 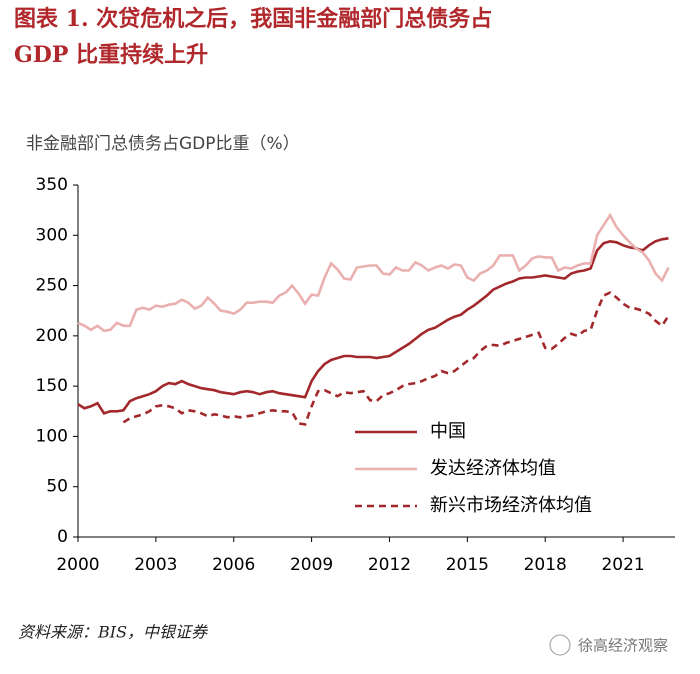 I want to click on x-tick-label: 2015, so click(x=467, y=565).